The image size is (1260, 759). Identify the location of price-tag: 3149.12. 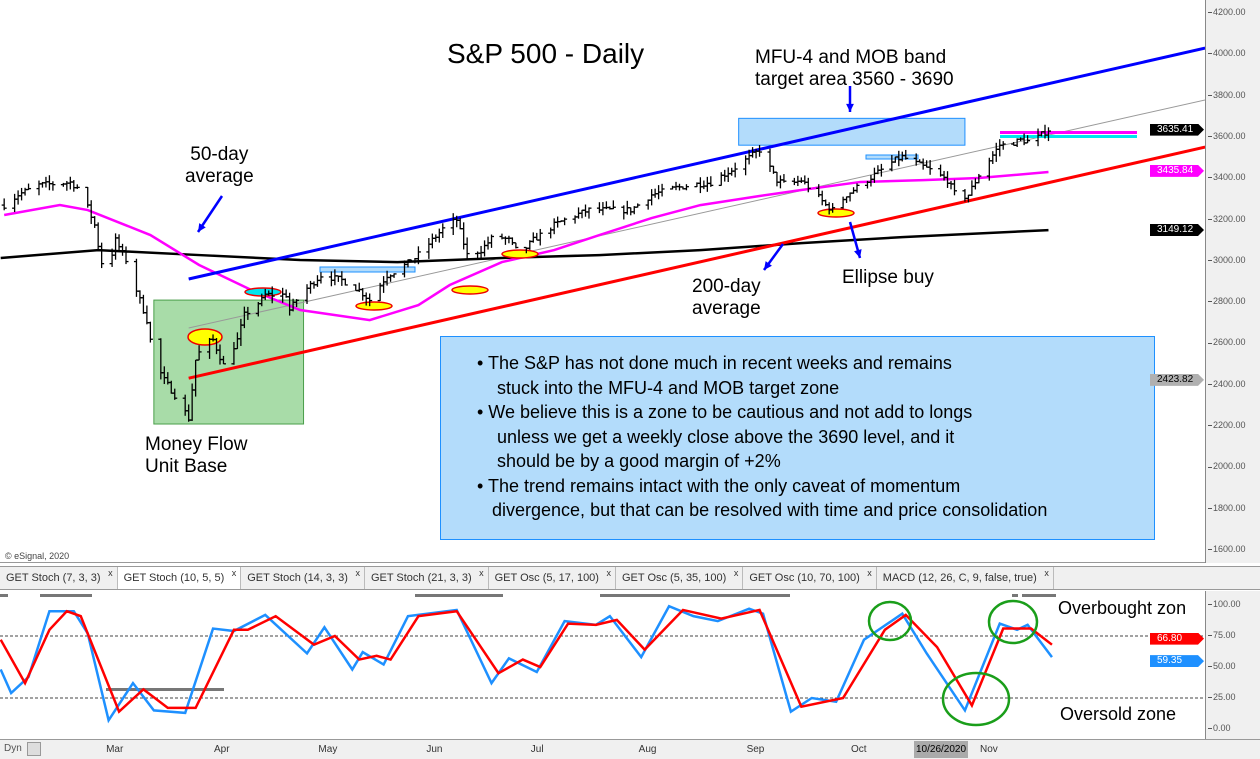
(1177, 230).